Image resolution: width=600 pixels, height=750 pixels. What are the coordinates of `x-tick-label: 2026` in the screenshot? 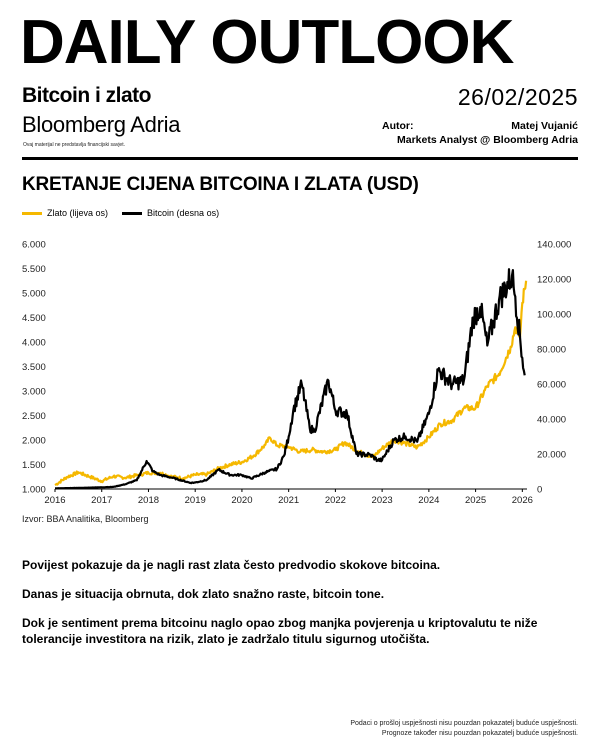 It's located at (522, 500).